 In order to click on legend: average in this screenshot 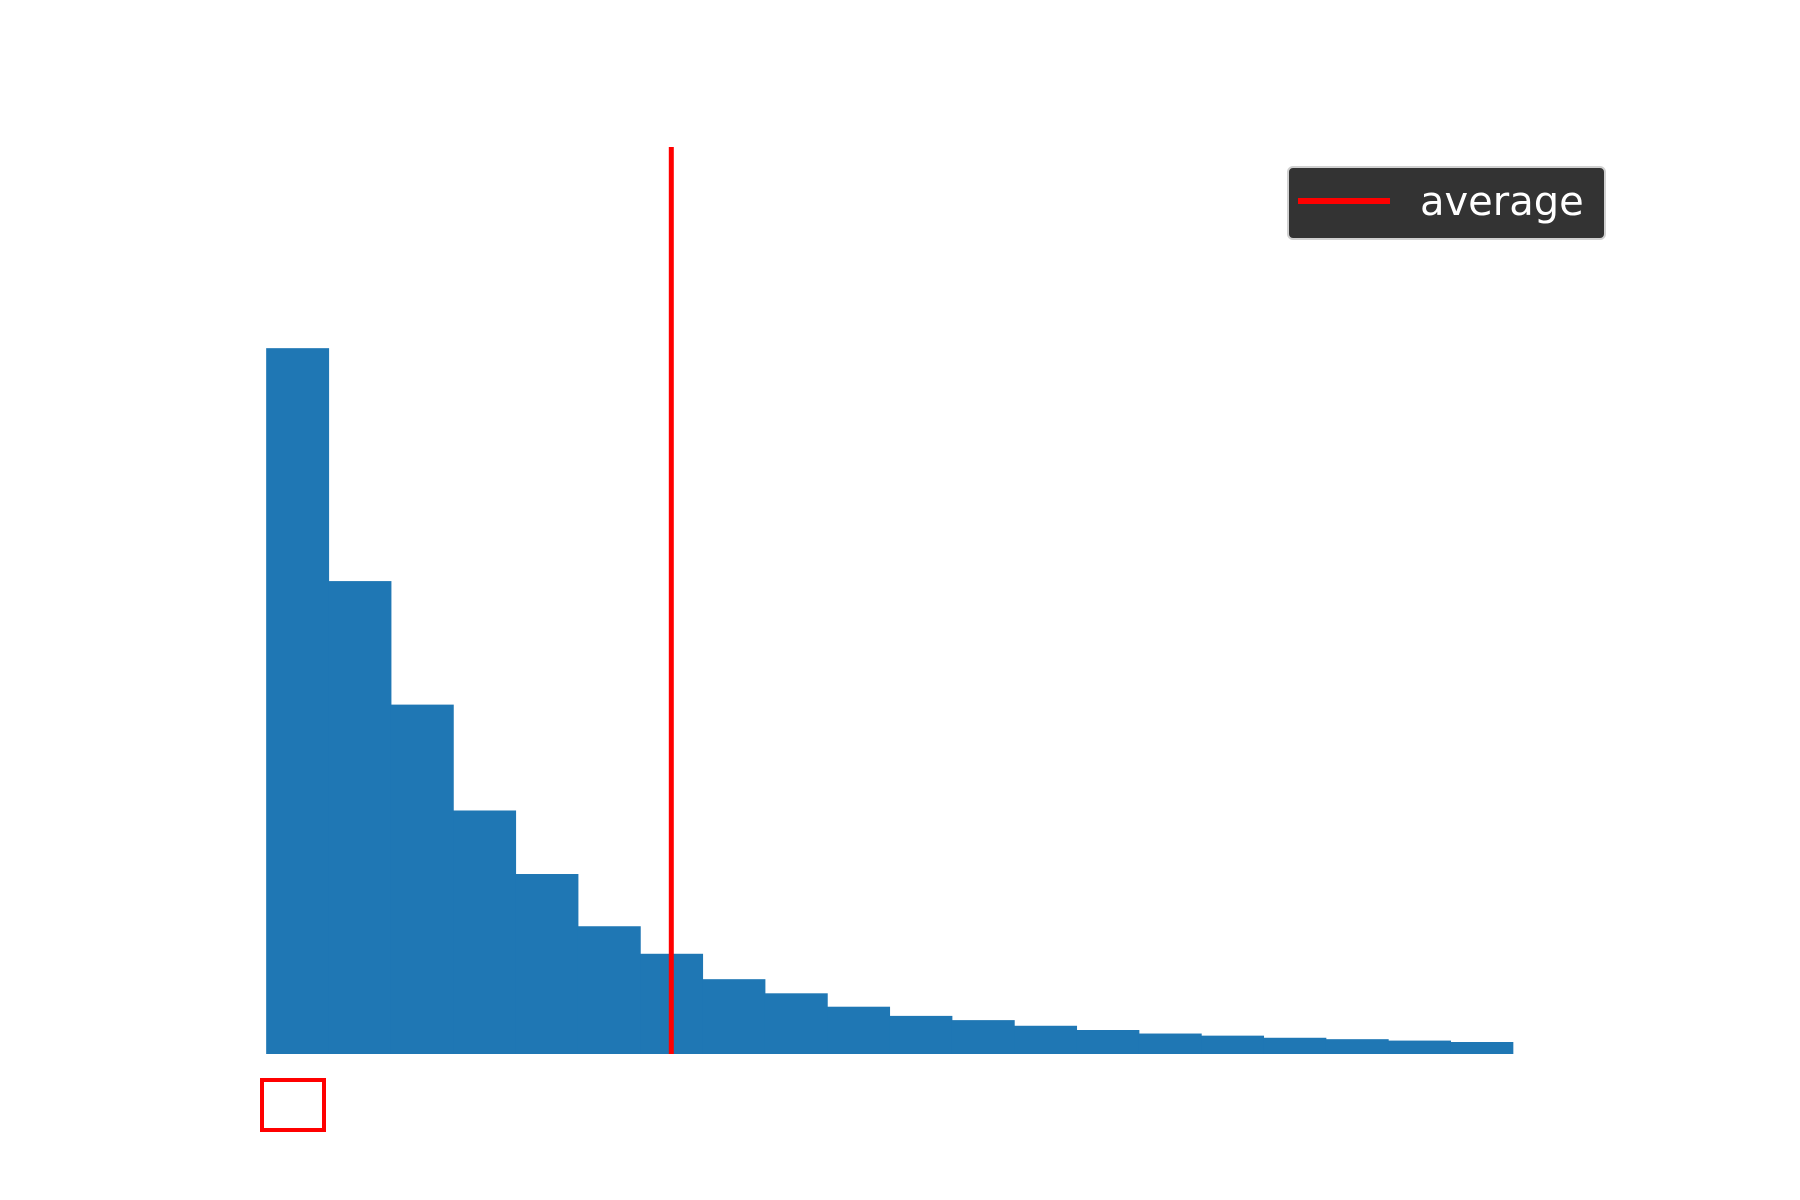, I will do `click(1446, 203)`.